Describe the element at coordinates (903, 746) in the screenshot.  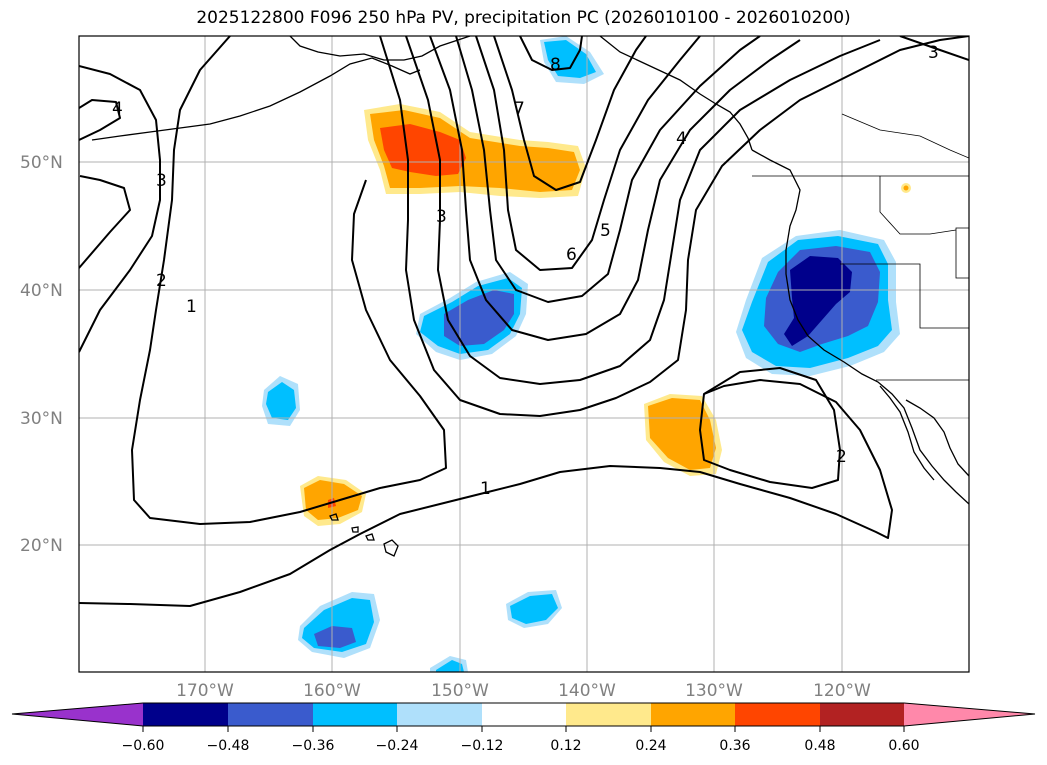
I see `colorbar-tick-label: 0.60` at that location.